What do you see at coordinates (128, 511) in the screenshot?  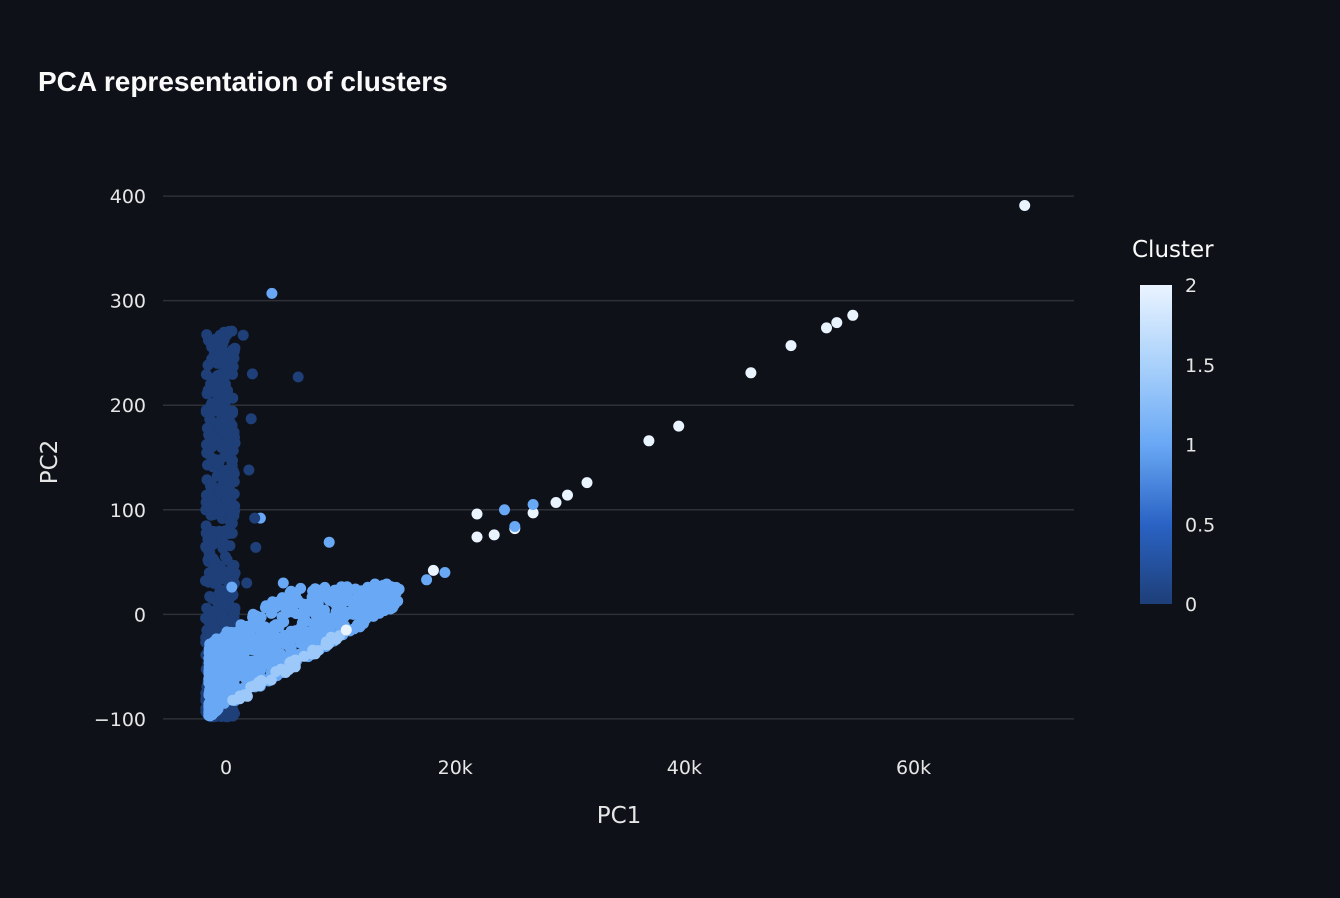 I see `y-tick-label: 100` at bounding box center [128, 511].